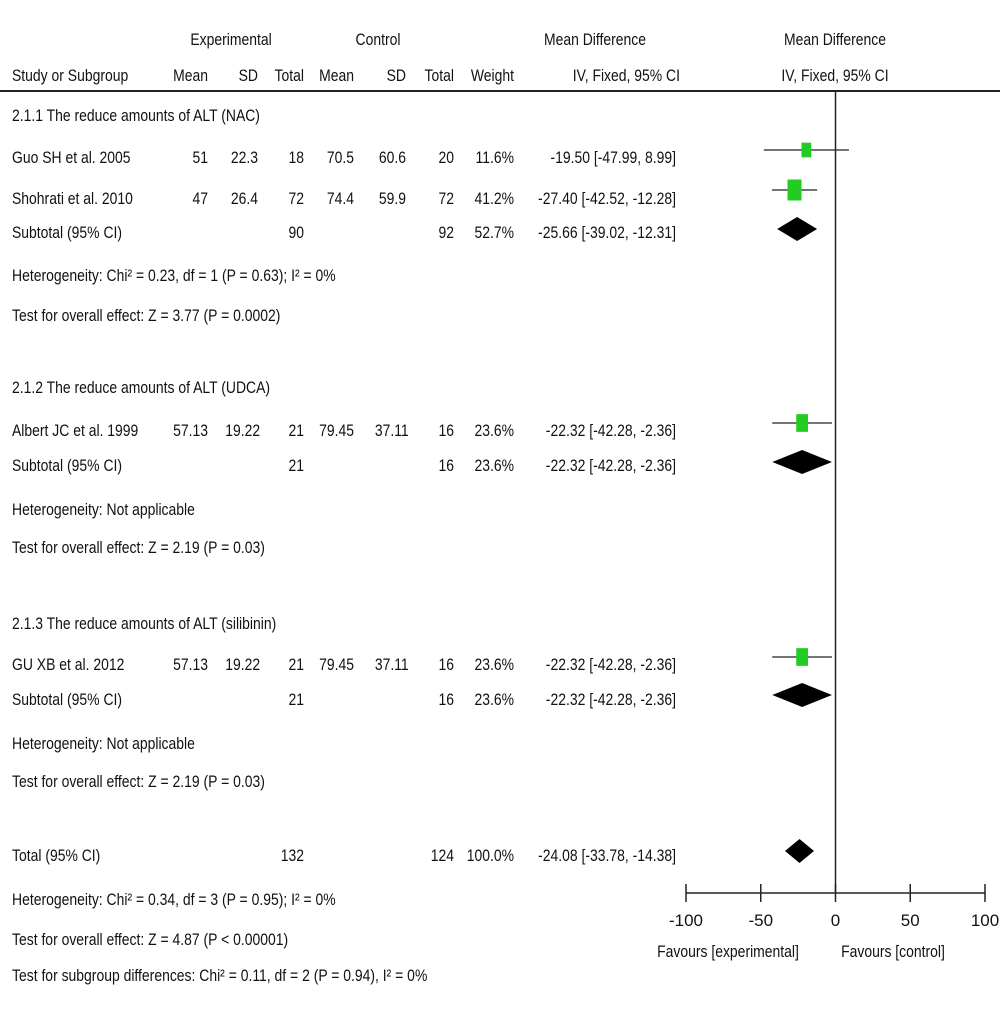 This screenshot has width=1000, height=1018. Describe the element at coordinates (68, 664) in the screenshot. I see `study-name: GU XB et al. 2012` at that location.